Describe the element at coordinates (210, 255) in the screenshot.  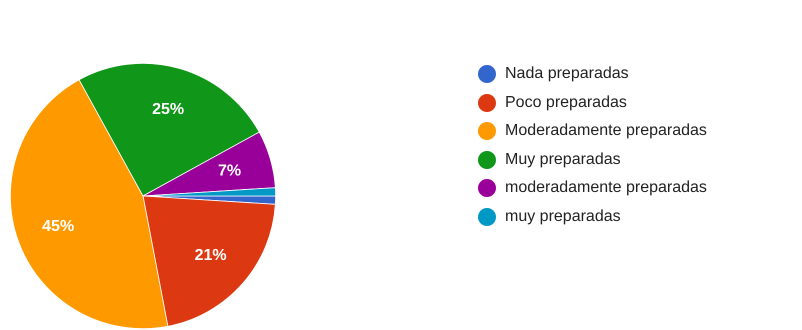
I see `data-label: 21%` at that location.